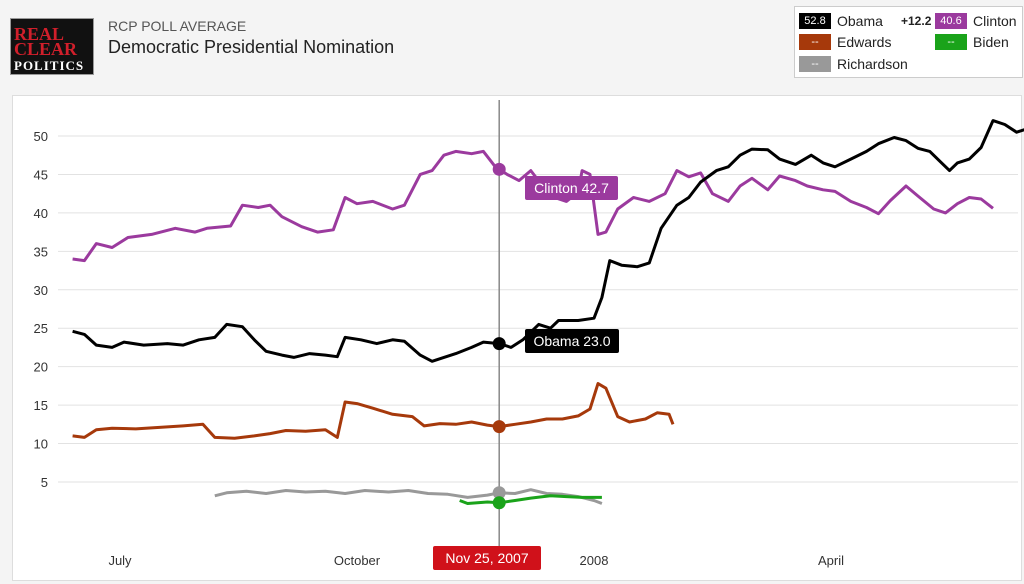 This screenshot has height=584, width=1024. What do you see at coordinates (41, 290) in the screenshot?
I see `y-tick-30: 30` at bounding box center [41, 290].